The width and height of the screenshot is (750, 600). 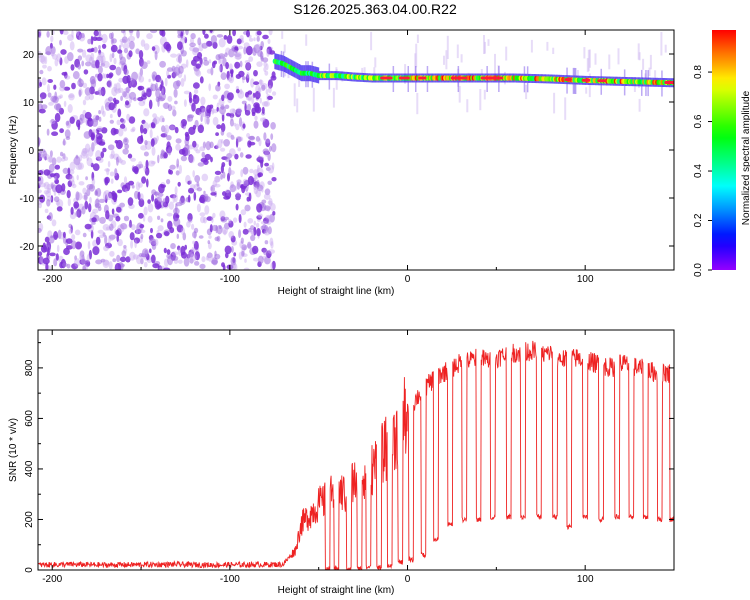 I want to click on colorbar-tick-label: 0.2, so click(x=698, y=220).